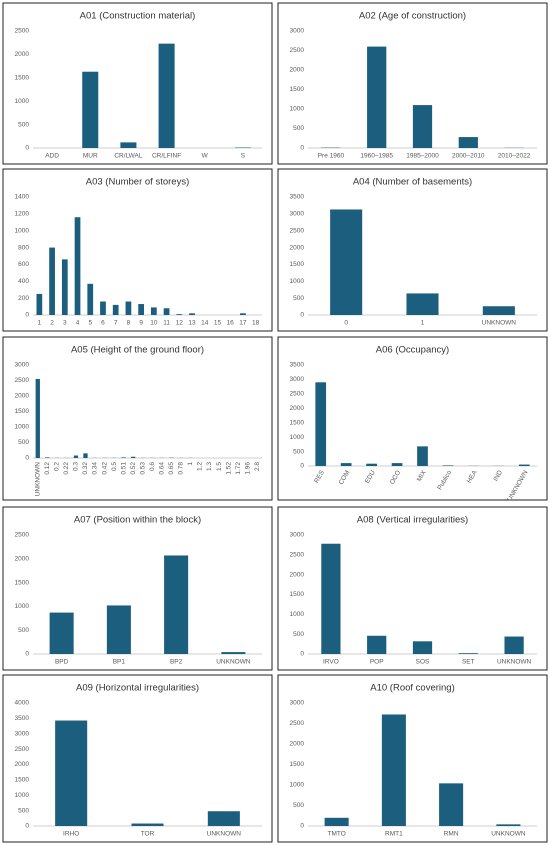 The width and height of the screenshot is (550, 845). I want to click on y-tick-label: 1400, so click(22, 197).